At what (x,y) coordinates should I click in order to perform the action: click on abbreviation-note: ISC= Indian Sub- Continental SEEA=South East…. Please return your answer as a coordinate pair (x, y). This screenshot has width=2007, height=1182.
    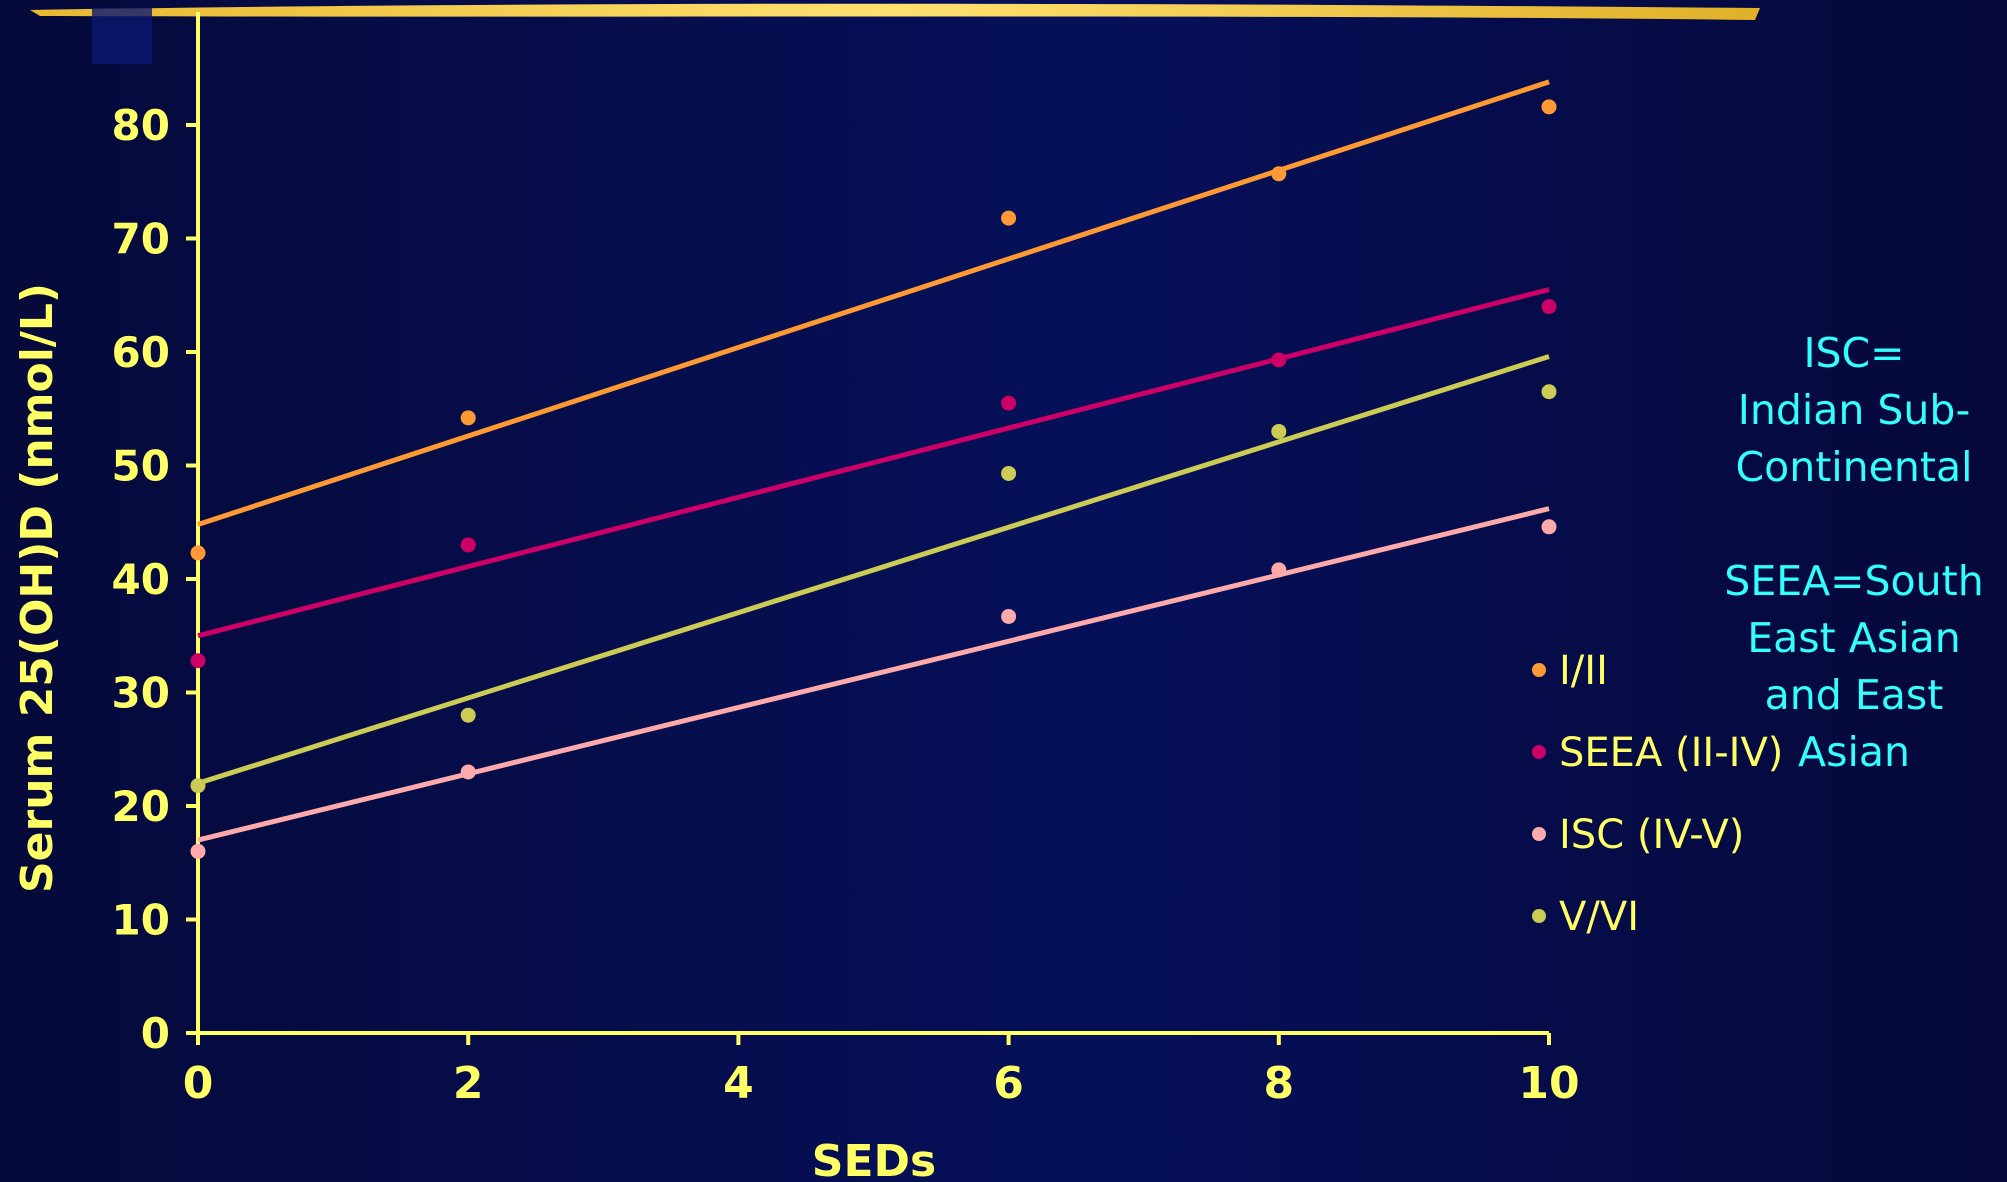
    Looking at the image, I should click on (1853, 552).